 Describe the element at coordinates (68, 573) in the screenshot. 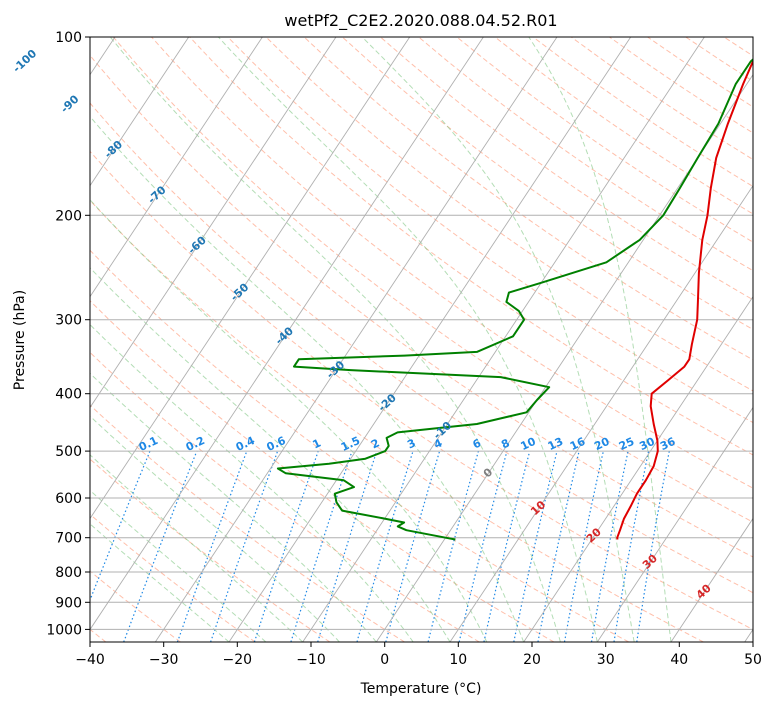

I see `y-tick-label: 800` at that location.